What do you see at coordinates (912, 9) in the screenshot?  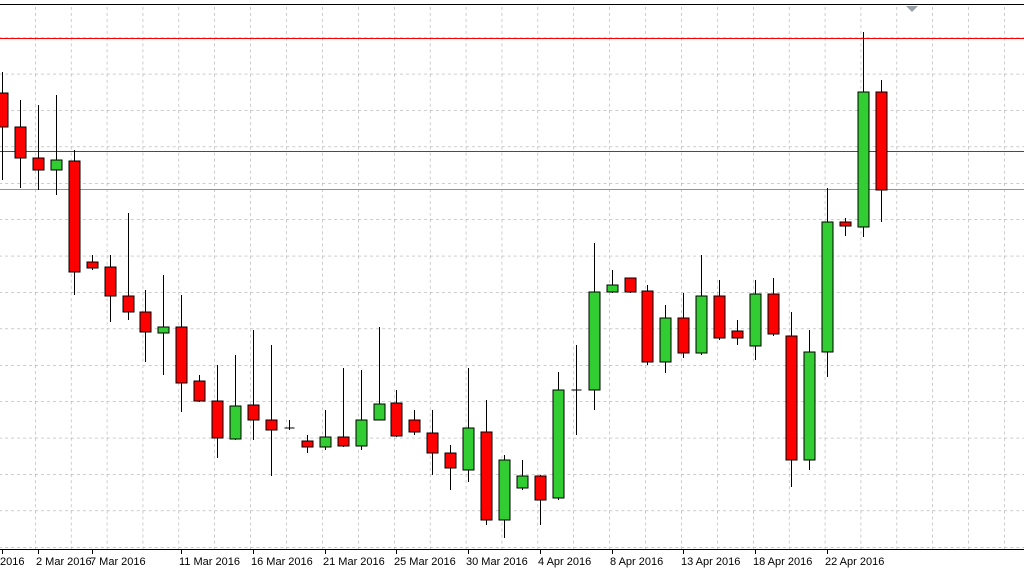 I see `shift-marker` at bounding box center [912, 9].